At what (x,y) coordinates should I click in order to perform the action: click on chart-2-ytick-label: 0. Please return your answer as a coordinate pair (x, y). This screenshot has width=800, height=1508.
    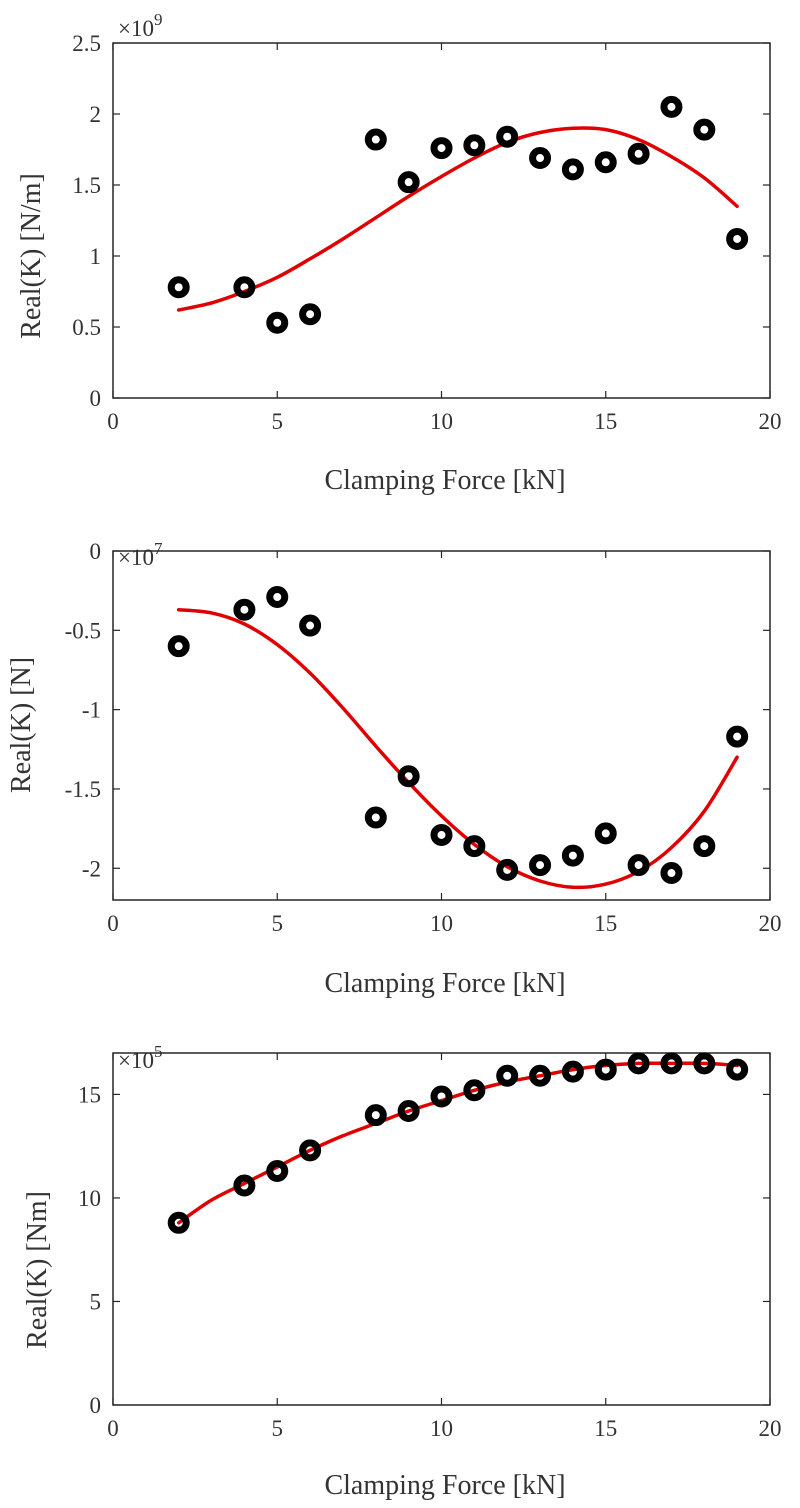
    Looking at the image, I should click on (96, 551).